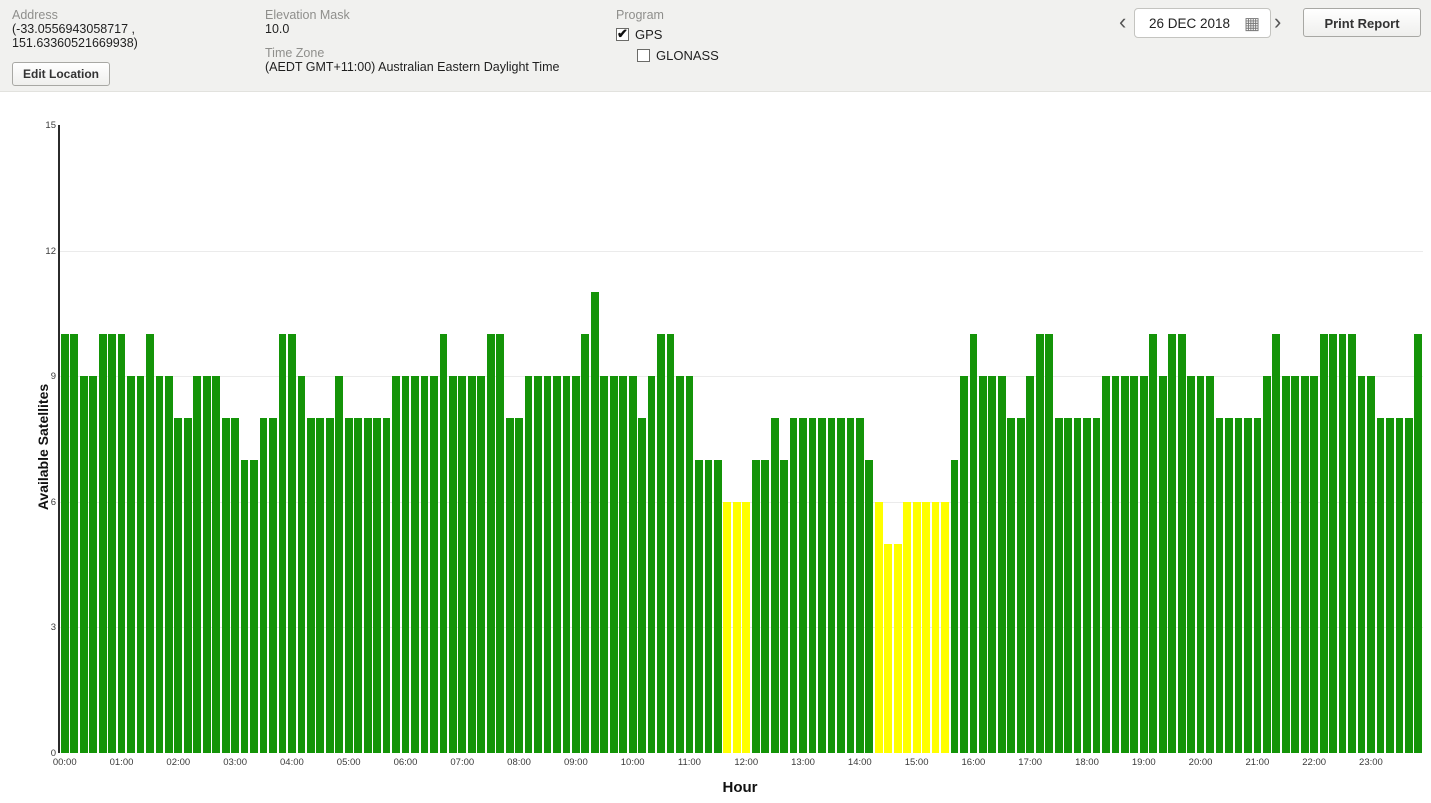  I want to click on y-tick-label: 0, so click(53, 753).